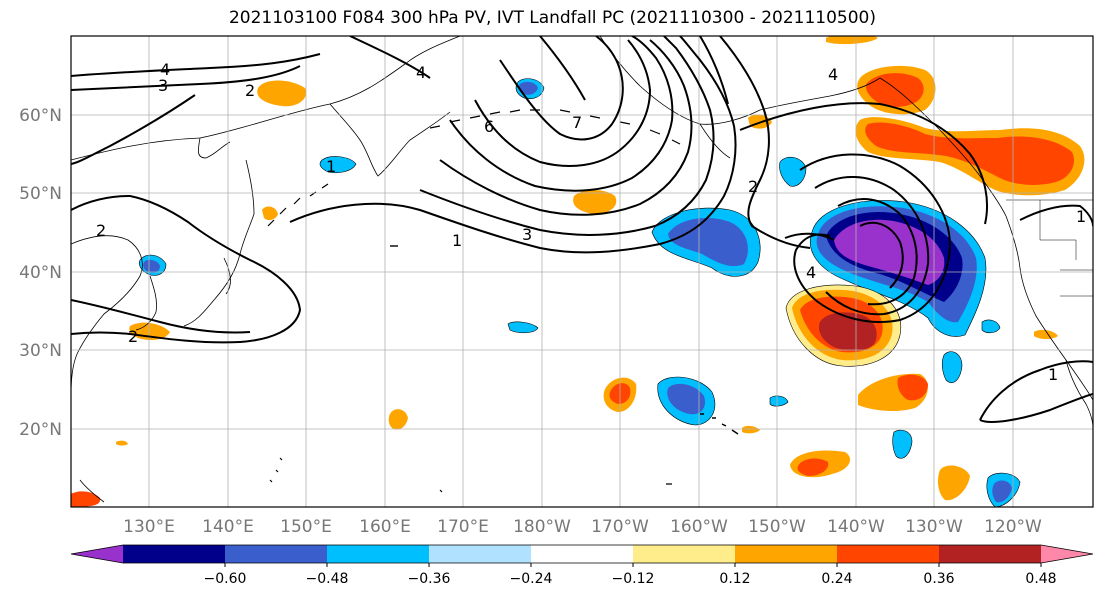 The height and width of the screenshot is (601, 1105). I want to click on lon-label: 160°E, so click(385, 527).